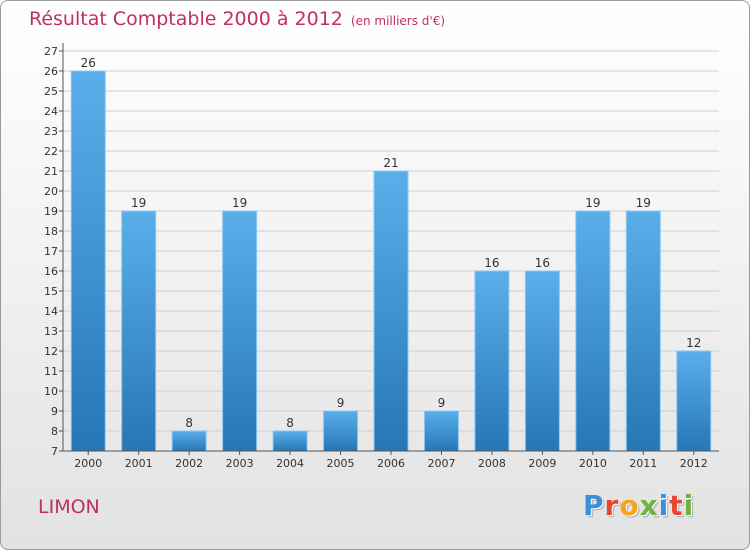 The image size is (750, 550). Describe the element at coordinates (51, 271) in the screenshot. I see `y-tick-label: 16` at that location.